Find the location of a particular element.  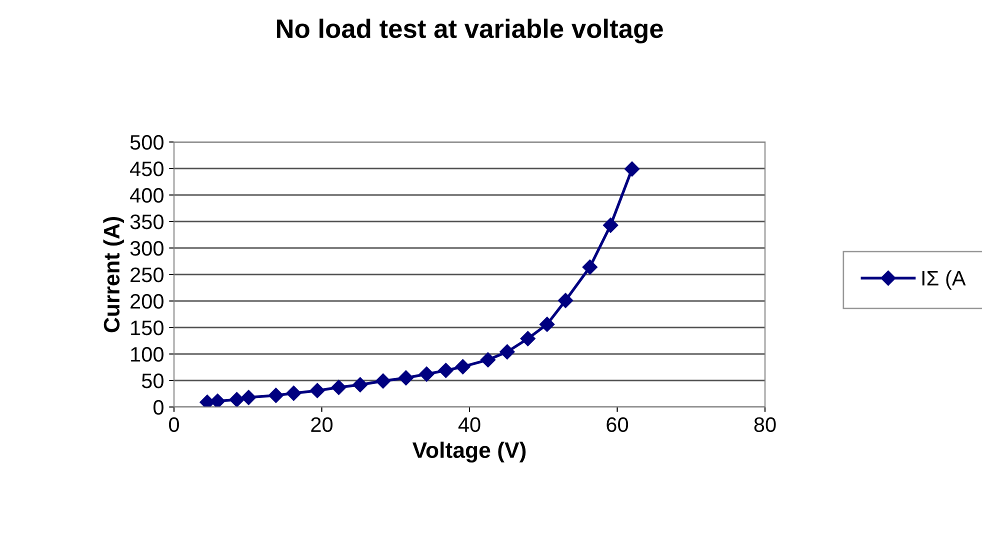

x-tick-label: 20 is located at coordinates (322, 424).